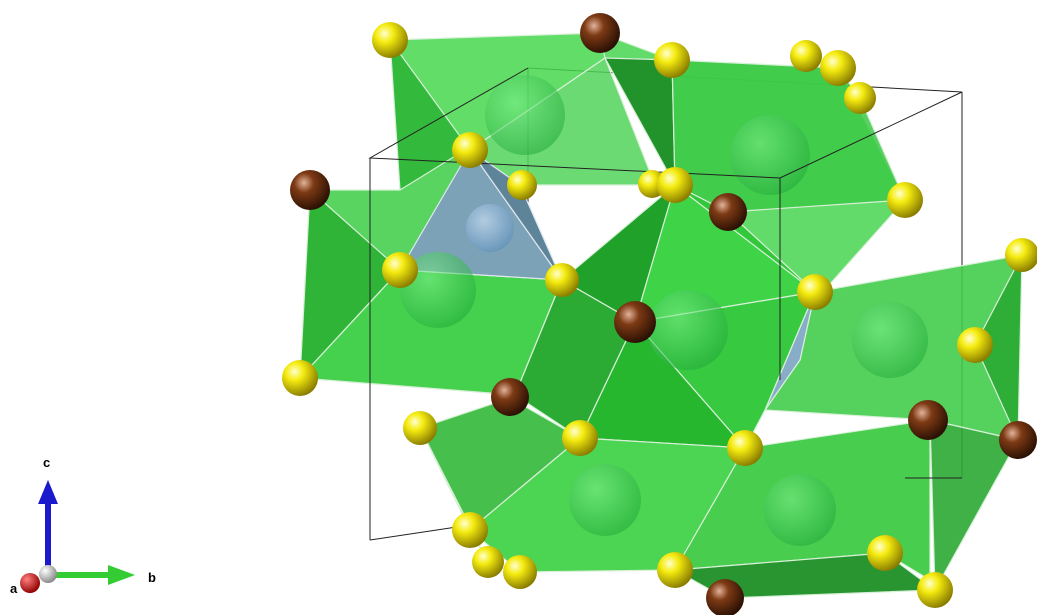 The height and width of the screenshot is (615, 1037). I want to click on blue-tetrahedron, so click(481, 215).